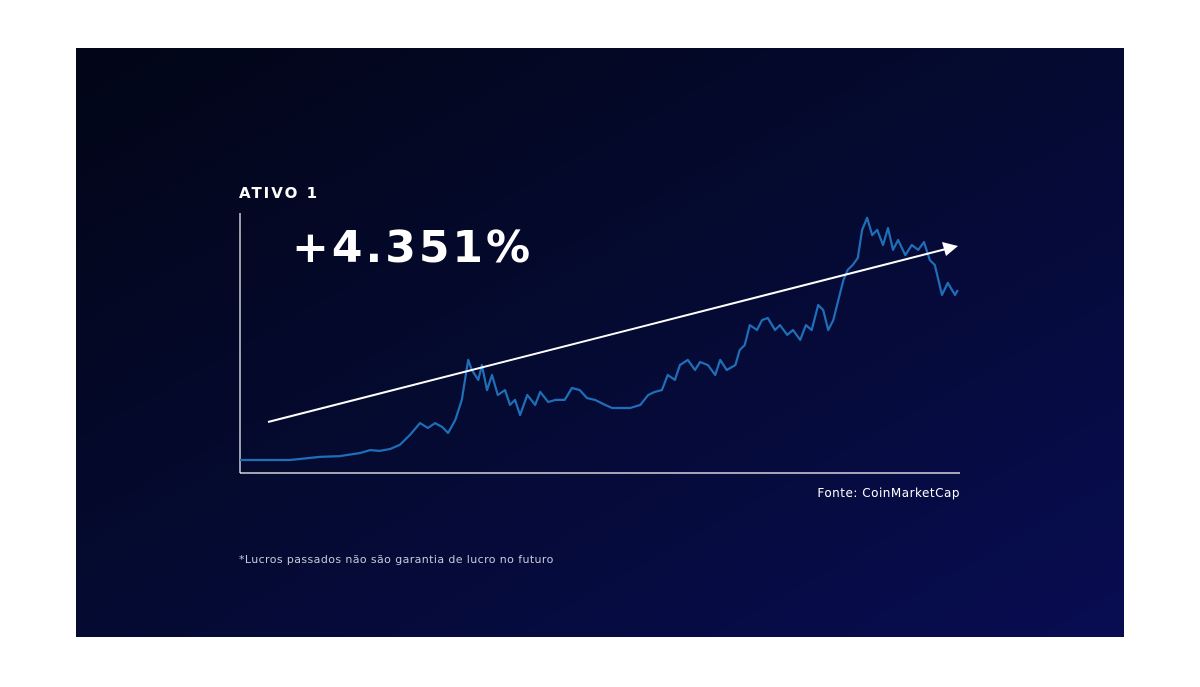  I want to click on annotation: +4.351%, so click(412, 247).